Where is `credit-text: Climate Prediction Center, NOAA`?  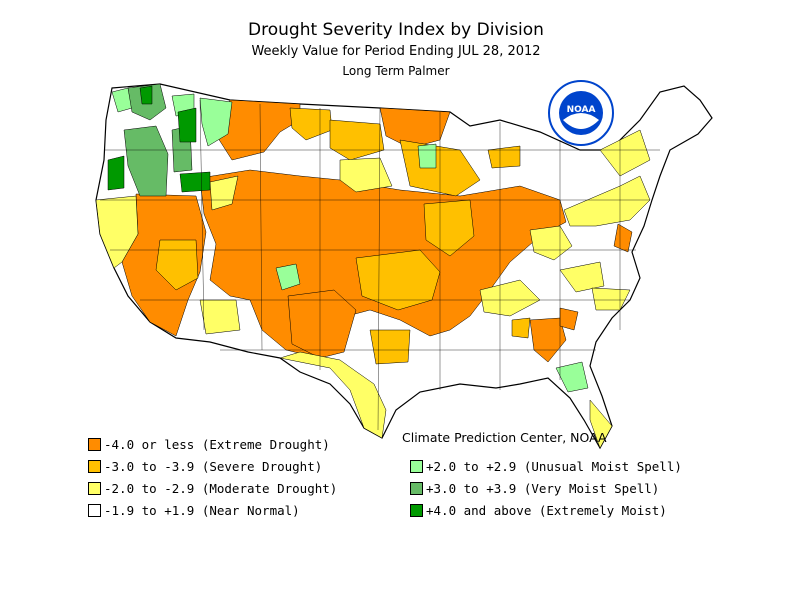 credit-text: Climate Prediction Center, NOAA is located at coordinates (504, 437).